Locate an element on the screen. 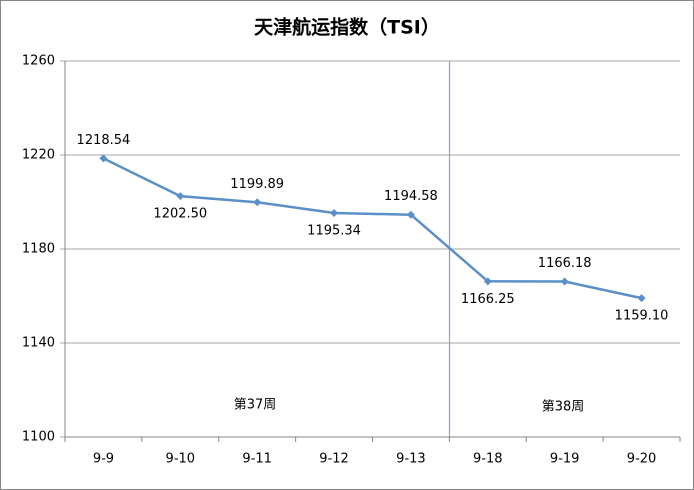 The image size is (694, 490). annotation: 第37周 is located at coordinates (255, 405).